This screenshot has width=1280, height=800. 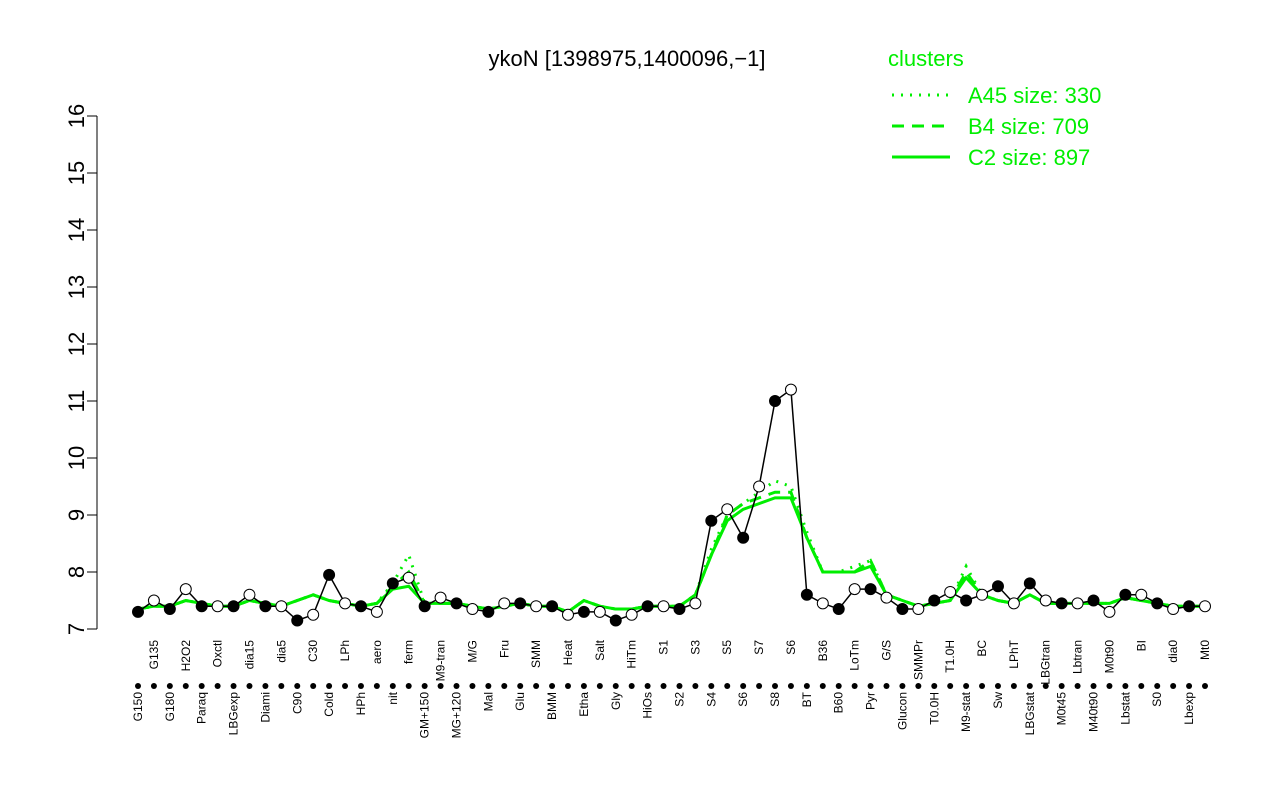 What do you see at coordinates (632, 654) in the screenshot?
I see `x-tick-label: HiTm` at bounding box center [632, 654].